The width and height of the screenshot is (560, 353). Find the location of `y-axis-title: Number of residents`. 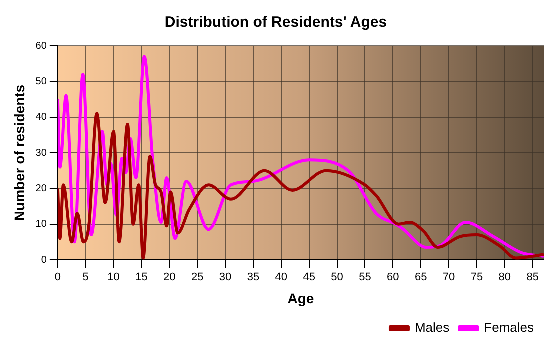

y-axis-title: Number of residents is located at coordinates (19, 153).